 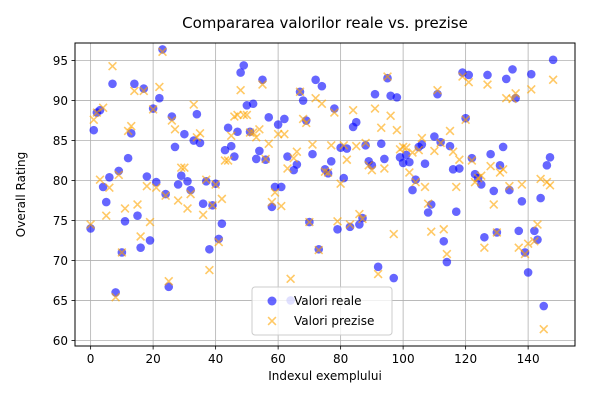 I want to click on y-tick-label: 70, so click(x=60, y=261).